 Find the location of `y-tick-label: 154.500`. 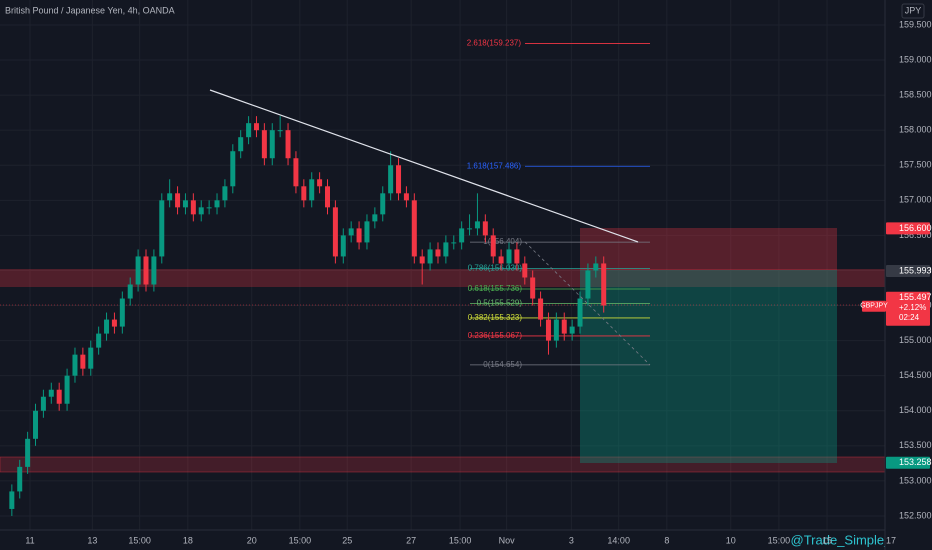

y-tick-label: 154.500 is located at coordinates (915, 375).